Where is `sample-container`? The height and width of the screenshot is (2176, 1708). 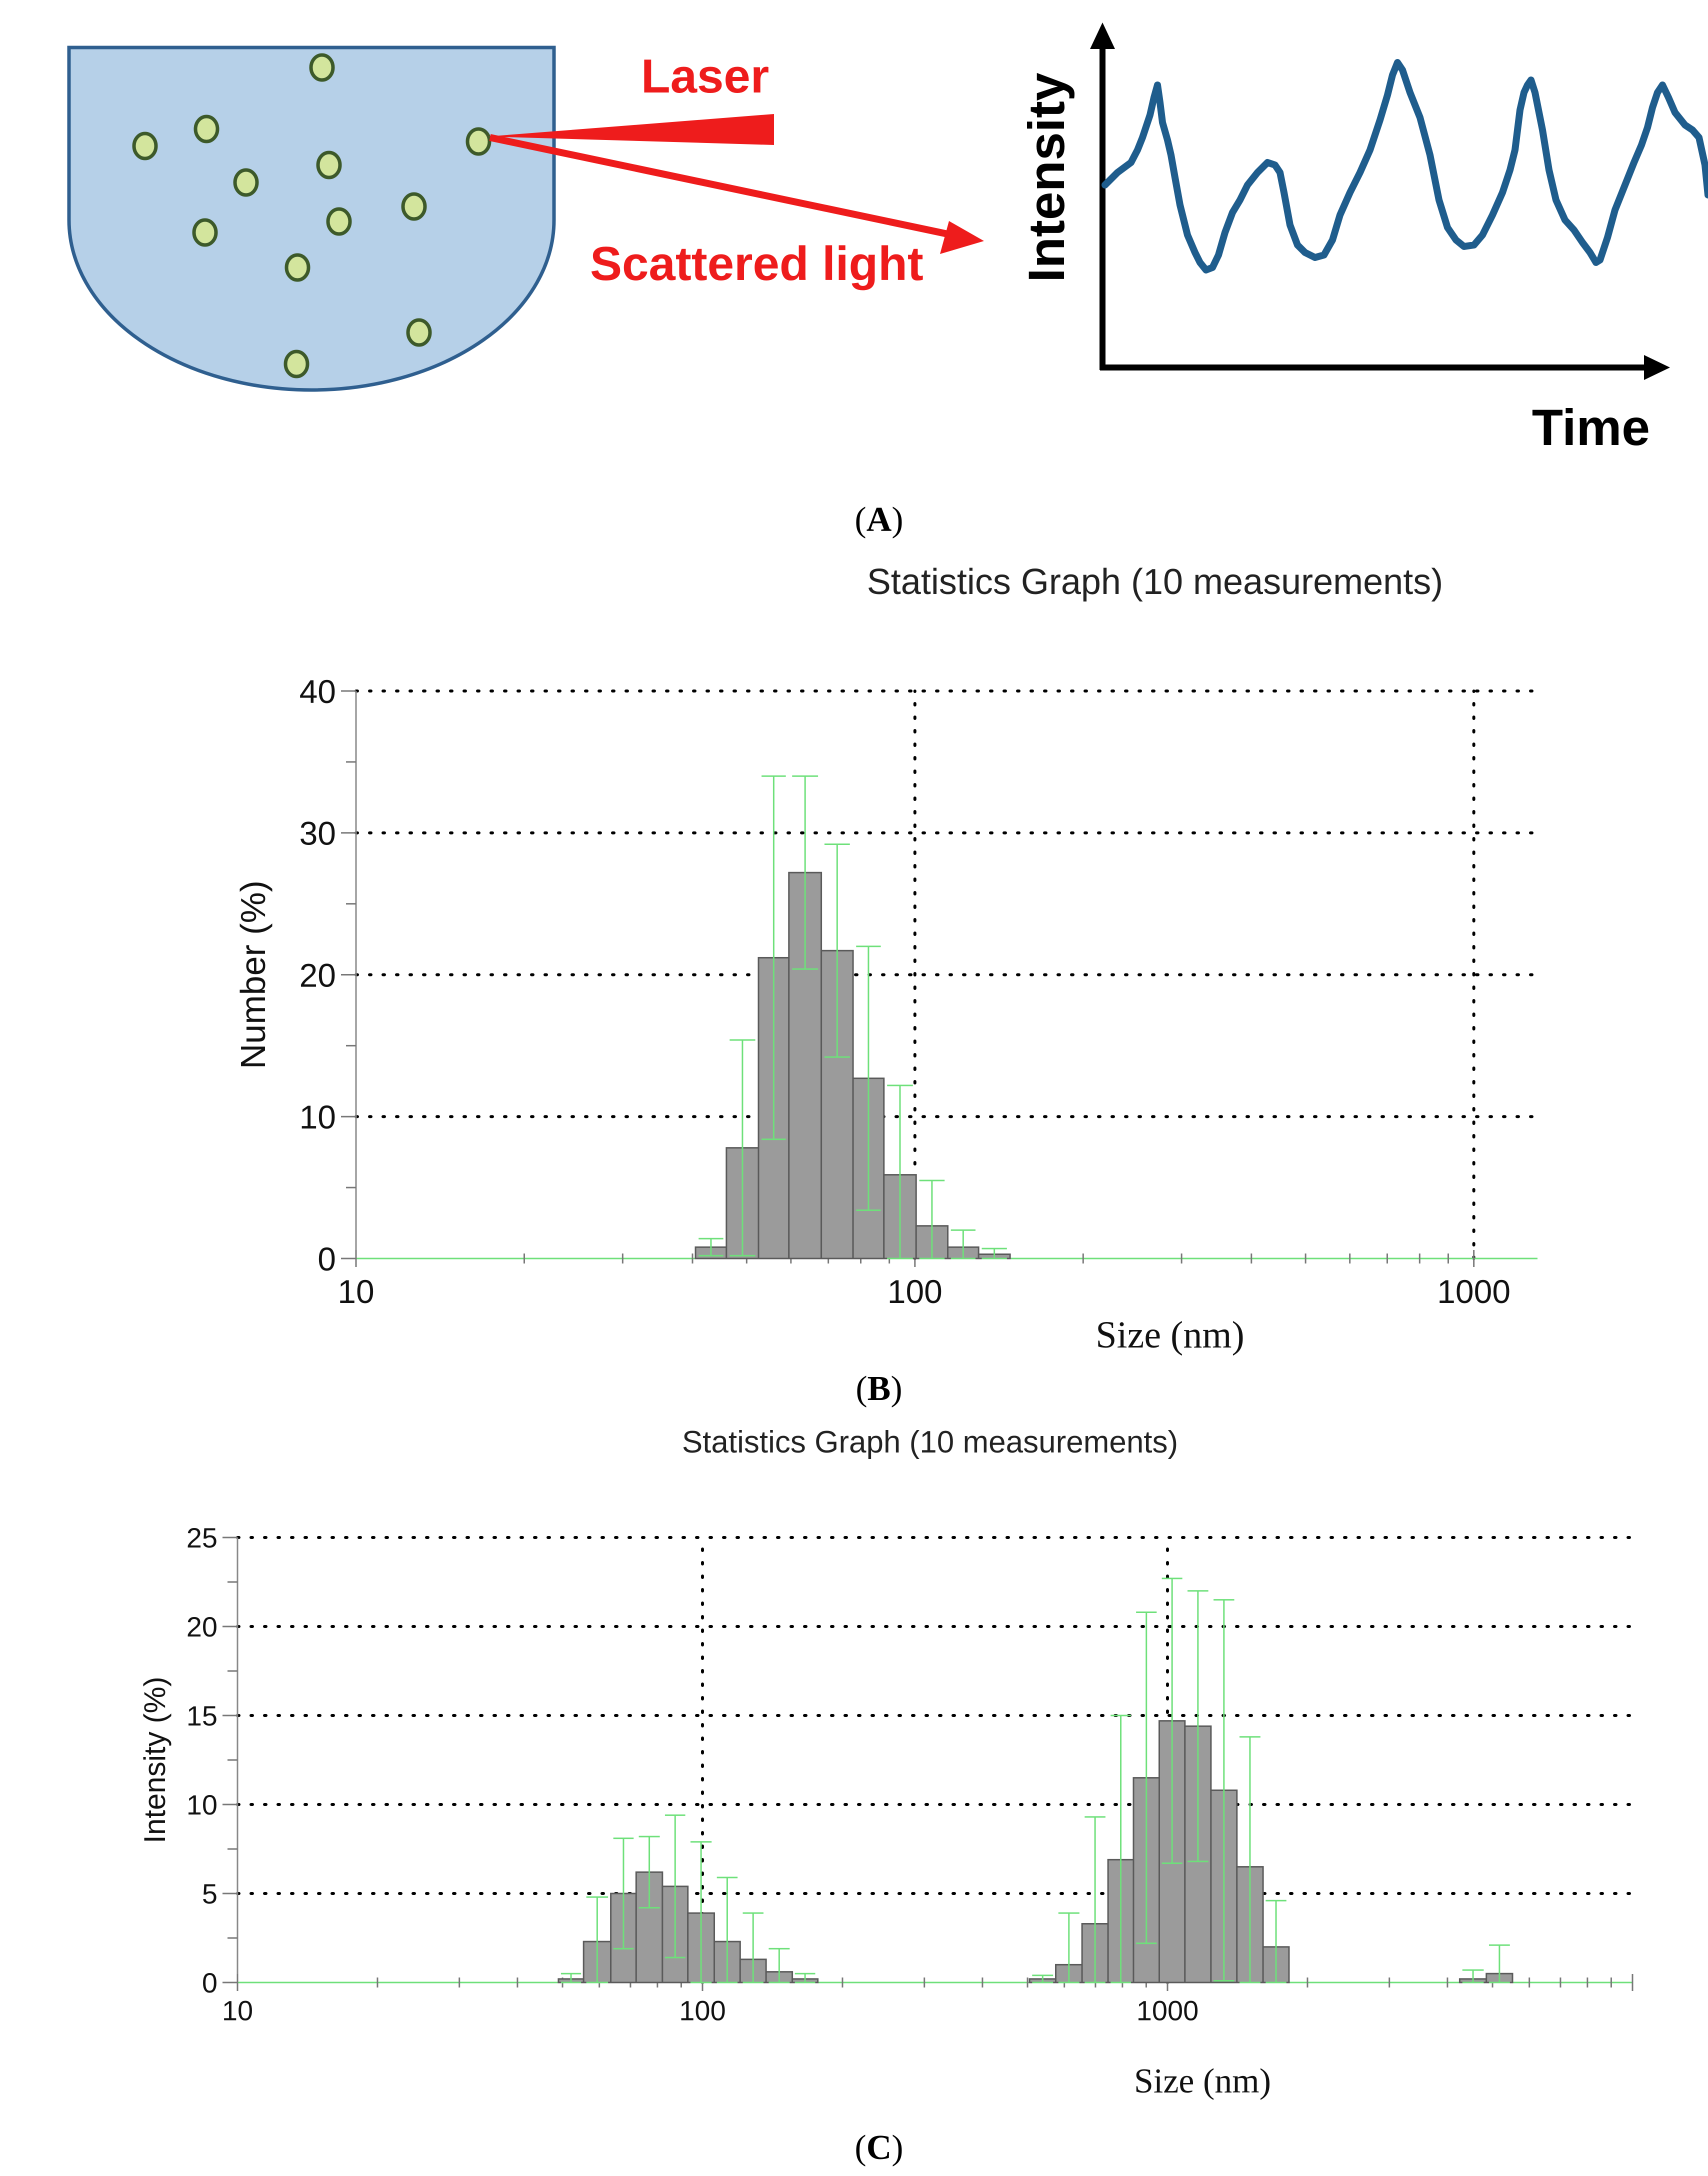
sample-container is located at coordinates (311, 219).